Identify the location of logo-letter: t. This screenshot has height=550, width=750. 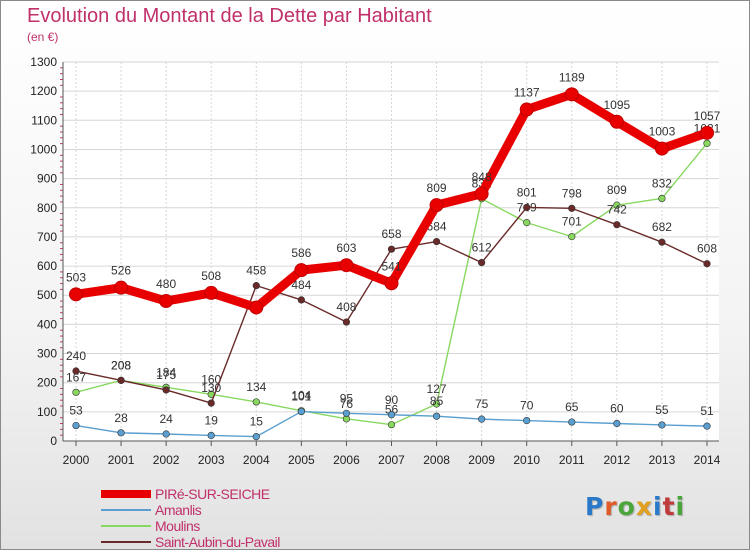
(669, 506).